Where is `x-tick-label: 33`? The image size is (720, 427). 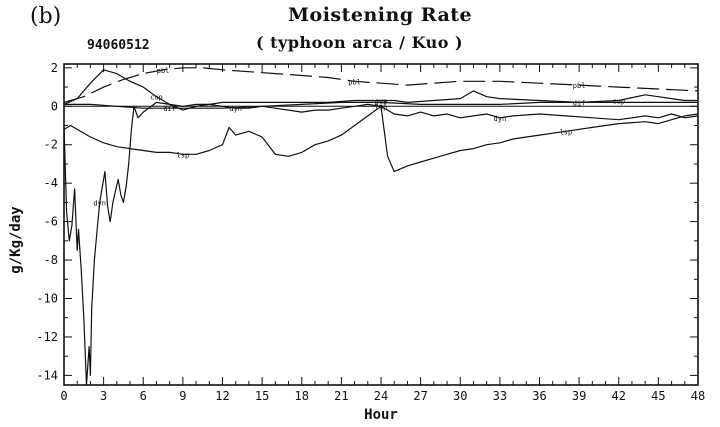 x-tick-label: 33 is located at coordinates (500, 396).